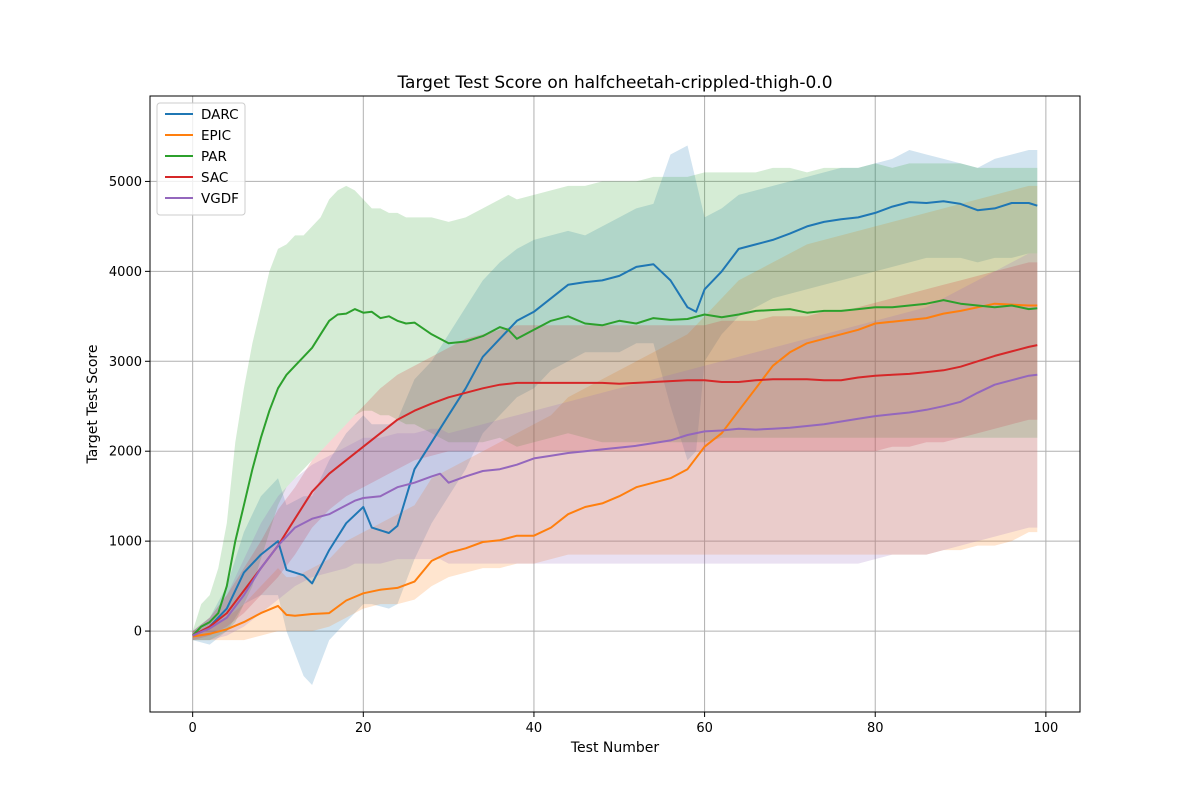  I want to click on par-legend-label: PAR, so click(214, 157).